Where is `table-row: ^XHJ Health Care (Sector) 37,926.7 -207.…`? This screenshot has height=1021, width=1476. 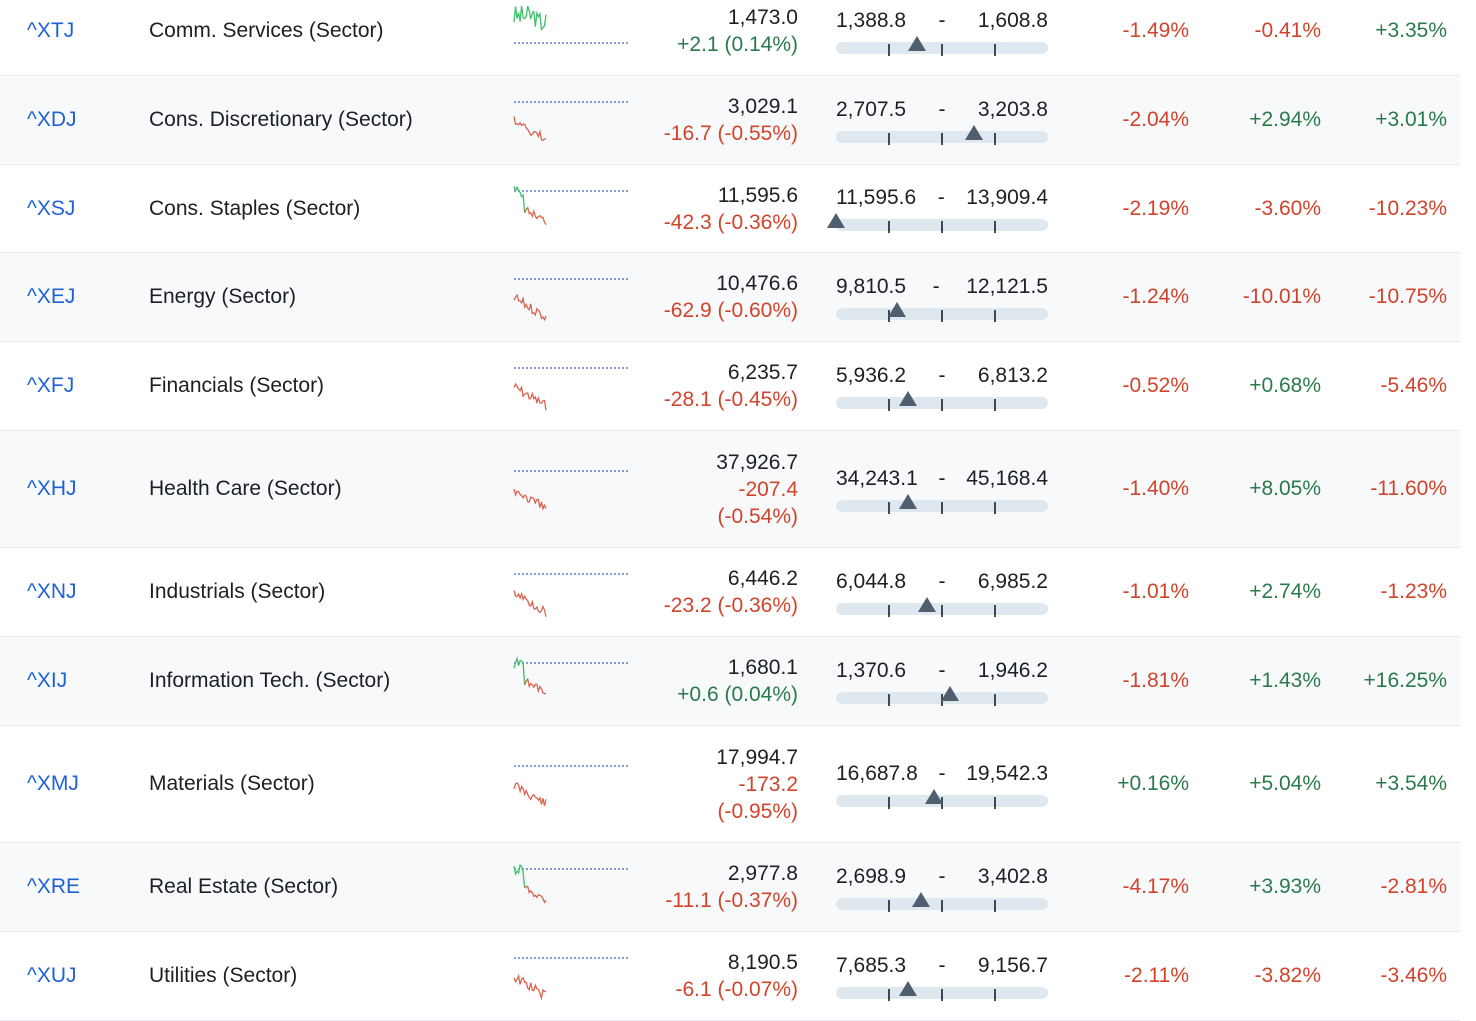
table-row: ^XHJ Health Care (Sector) 37,926.7 -207.… is located at coordinates (730, 489).